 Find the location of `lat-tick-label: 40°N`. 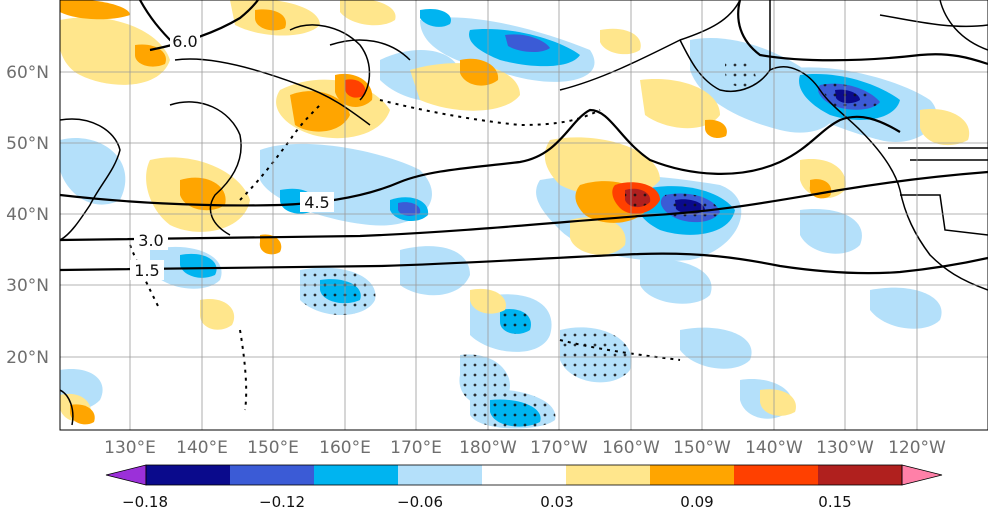

lat-tick-label: 40°N is located at coordinates (27, 215).